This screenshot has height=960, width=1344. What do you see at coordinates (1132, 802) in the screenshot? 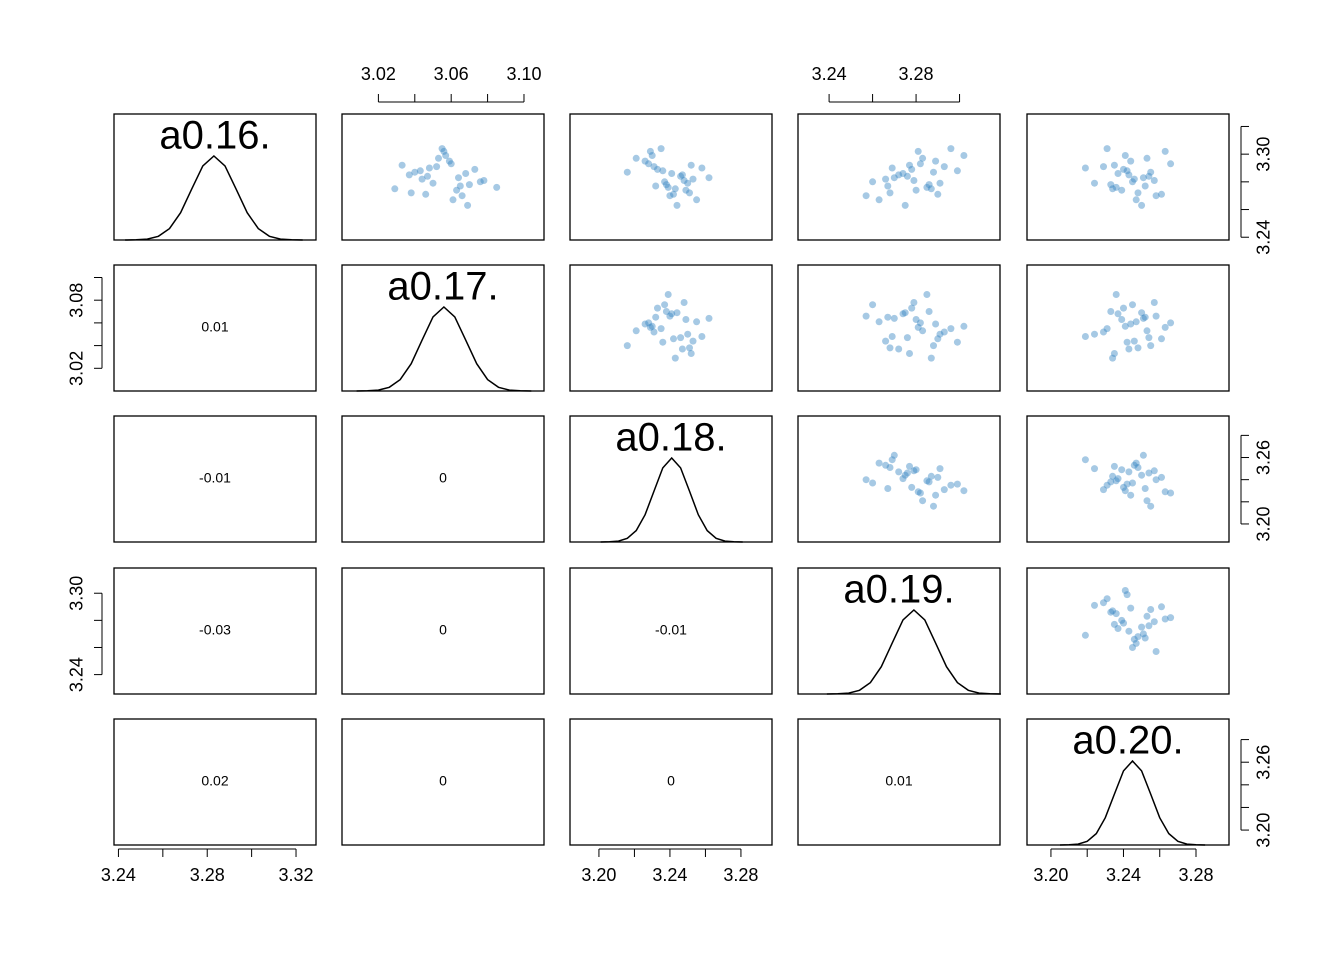
I see `density-line` at bounding box center [1132, 802].